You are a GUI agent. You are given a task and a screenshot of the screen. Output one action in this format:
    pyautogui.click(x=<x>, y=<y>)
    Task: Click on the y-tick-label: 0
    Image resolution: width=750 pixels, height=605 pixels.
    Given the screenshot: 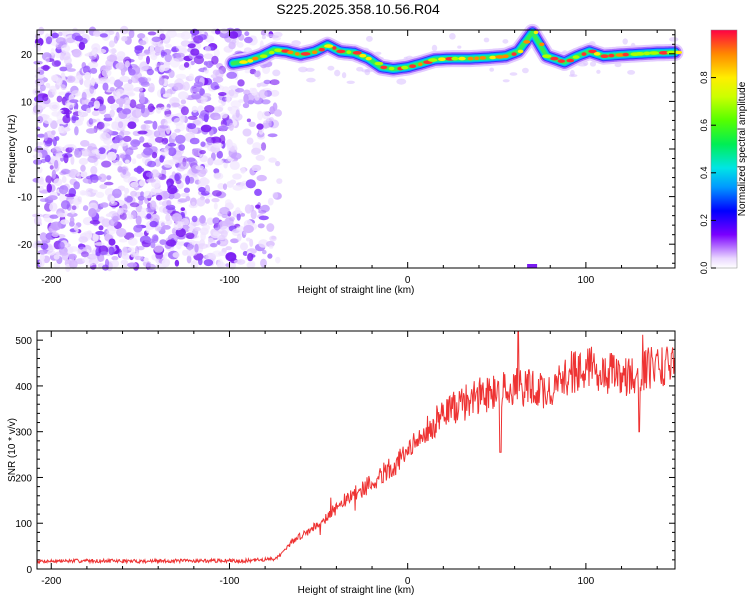 What is the action you would take?
    pyautogui.click(x=29, y=570)
    